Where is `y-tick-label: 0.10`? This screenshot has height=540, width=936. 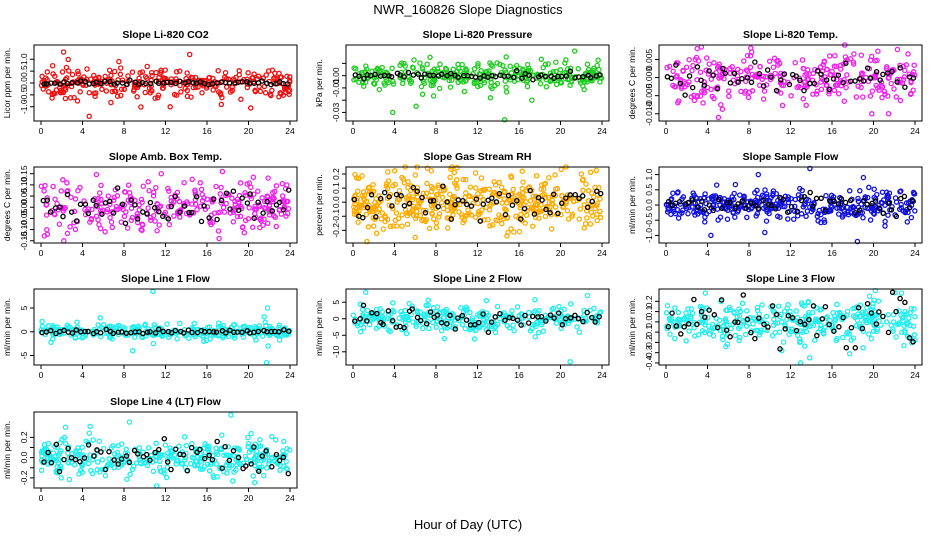 y-tick-label: 0.10 is located at coordinates (24, 184).